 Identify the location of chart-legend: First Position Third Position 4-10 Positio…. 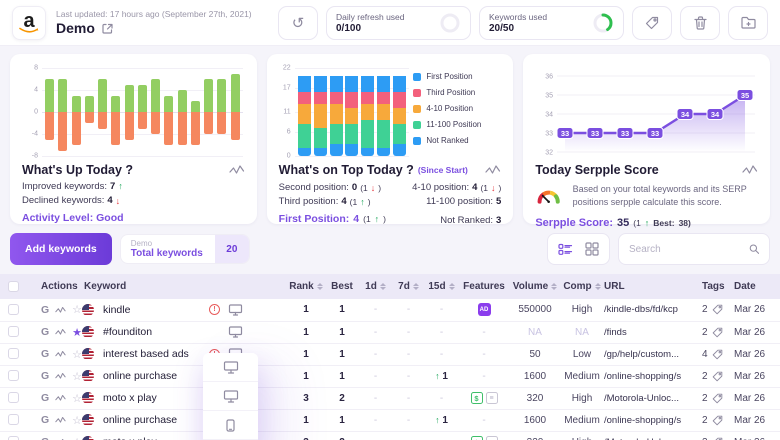
(457, 109).